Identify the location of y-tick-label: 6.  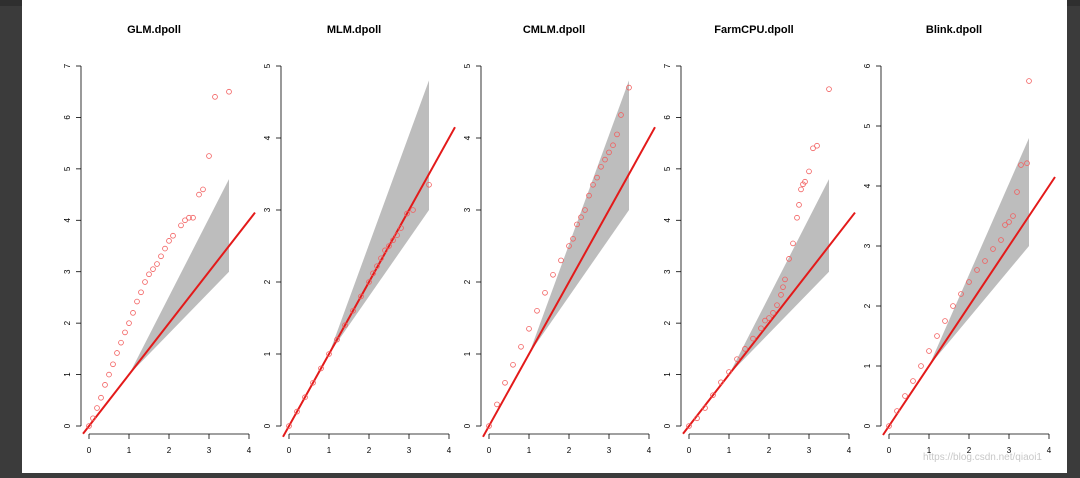
(867, 65).